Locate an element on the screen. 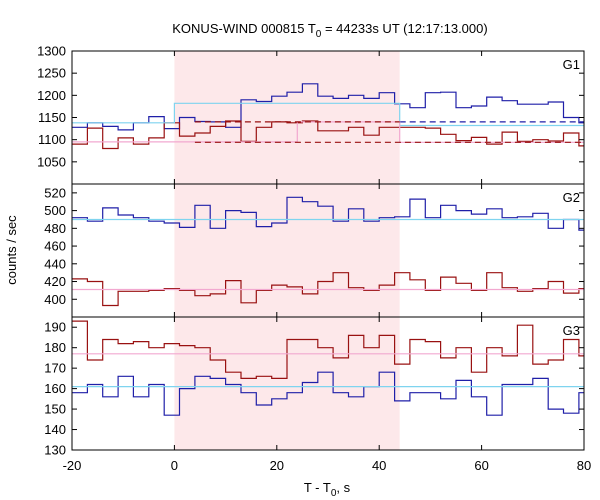 This screenshot has width=600, height=500. panel-g2-y-tick-label: 440 is located at coordinates (55, 263).